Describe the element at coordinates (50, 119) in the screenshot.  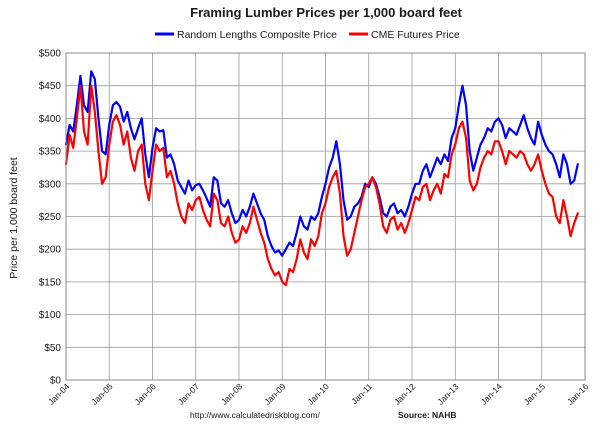
I see `y-tick-label: $400` at that location.